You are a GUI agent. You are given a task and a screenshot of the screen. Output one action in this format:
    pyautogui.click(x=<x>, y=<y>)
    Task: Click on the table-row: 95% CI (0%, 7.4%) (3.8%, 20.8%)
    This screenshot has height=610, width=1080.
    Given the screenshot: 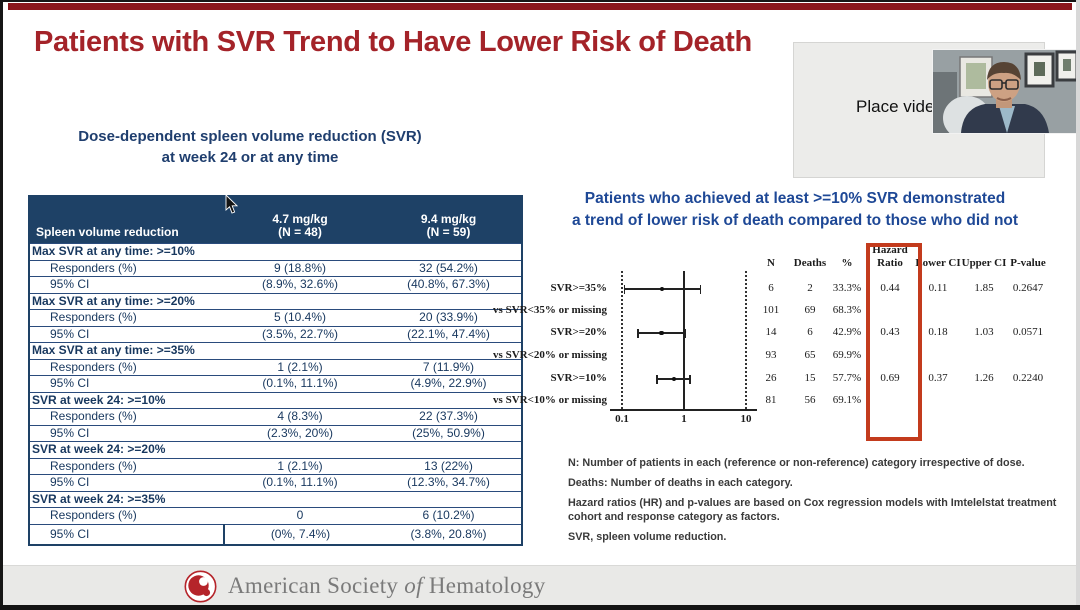 What is the action you would take?
    pyautogui.click(x=275, y=534)
    